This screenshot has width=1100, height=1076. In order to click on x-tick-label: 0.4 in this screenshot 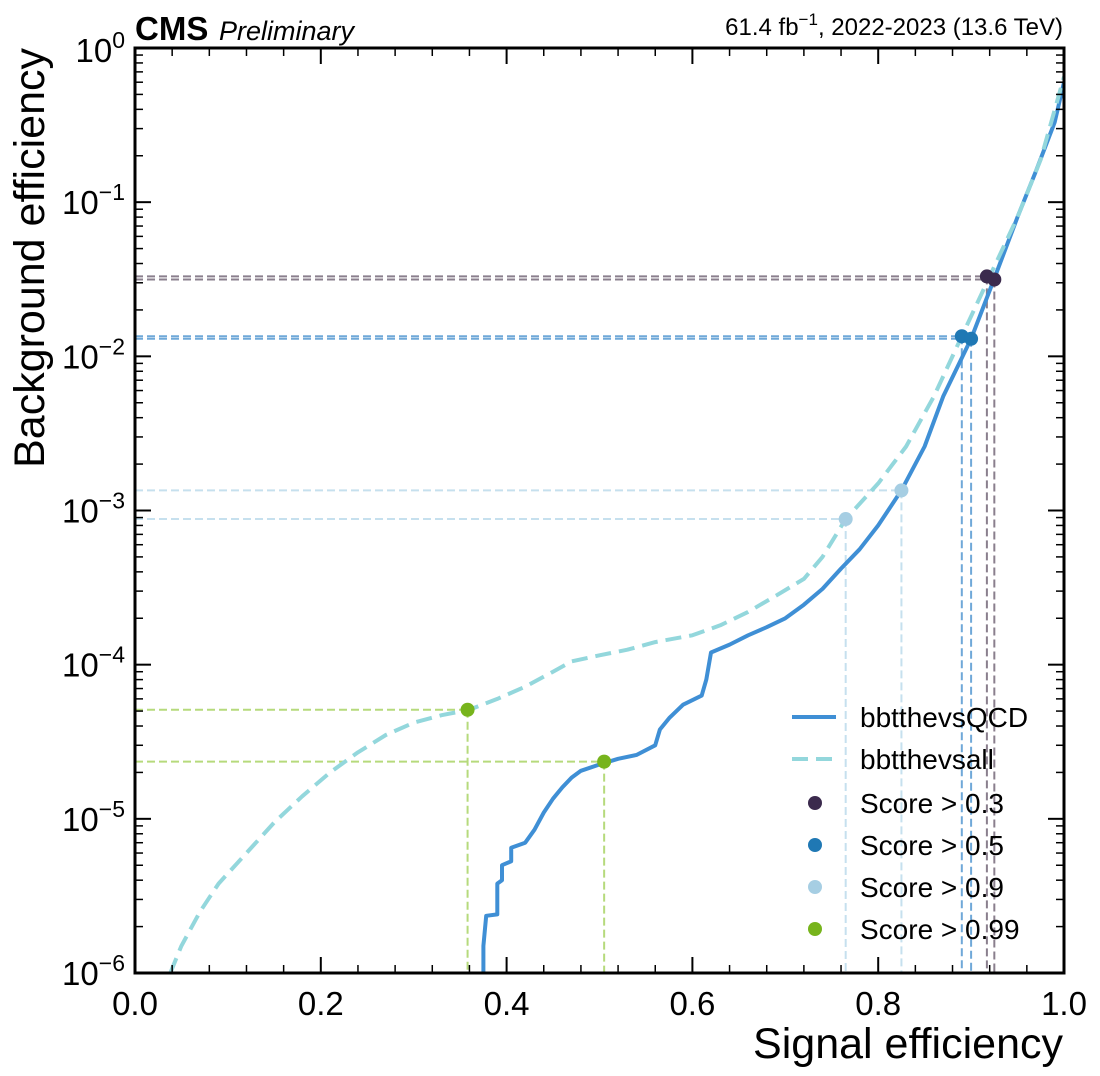, I will do `click(507, 1003)`.